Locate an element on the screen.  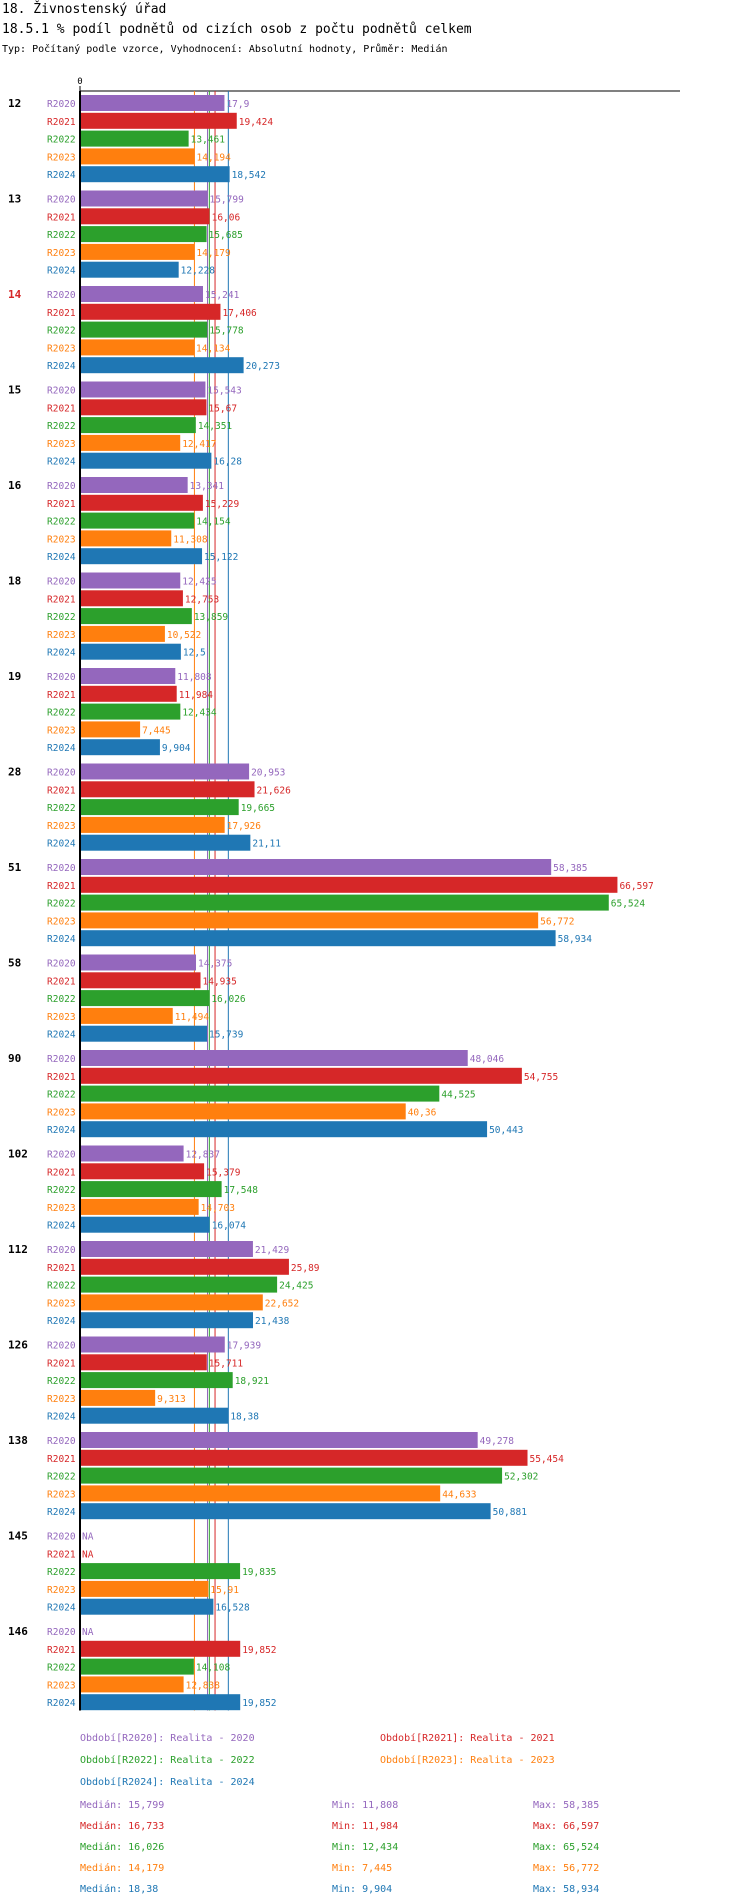
data-label: 11,984 is located at coordinates (196, 695).